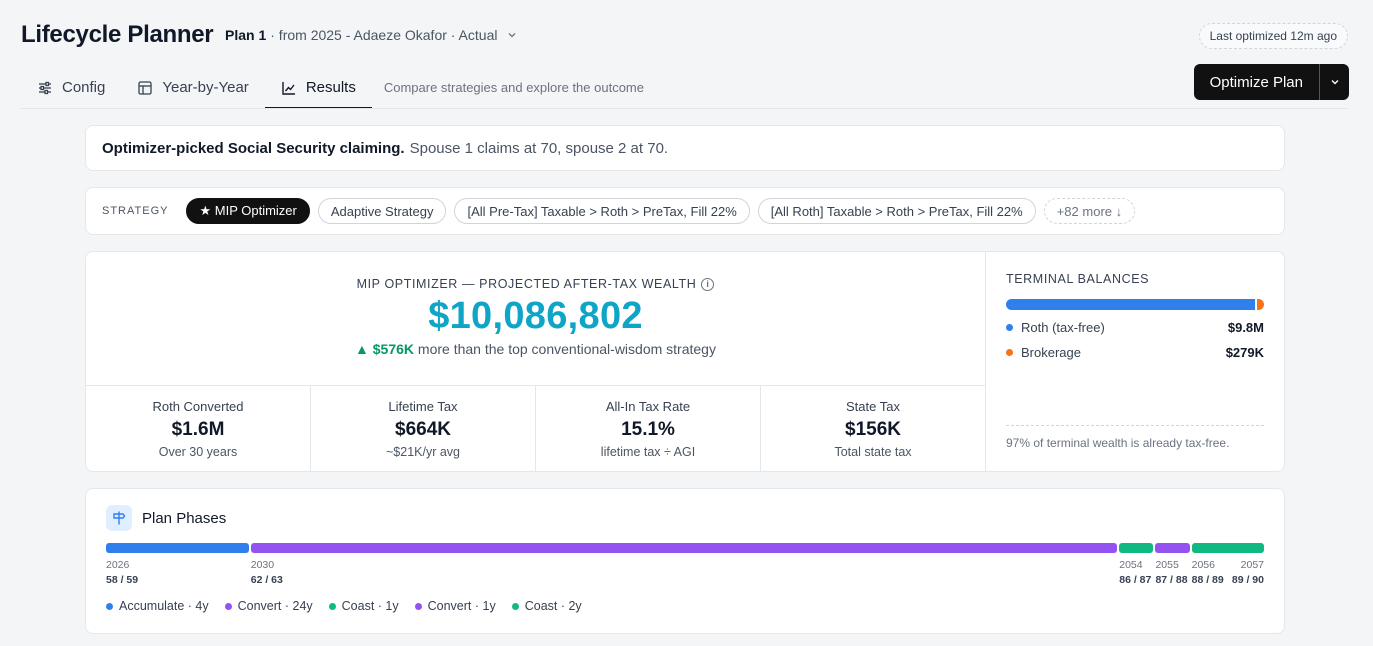  What do you see at coordinates (370, 606) in the screenshot?
I see `legend-label: Coast · 1y` at bounding box center [370, 606].